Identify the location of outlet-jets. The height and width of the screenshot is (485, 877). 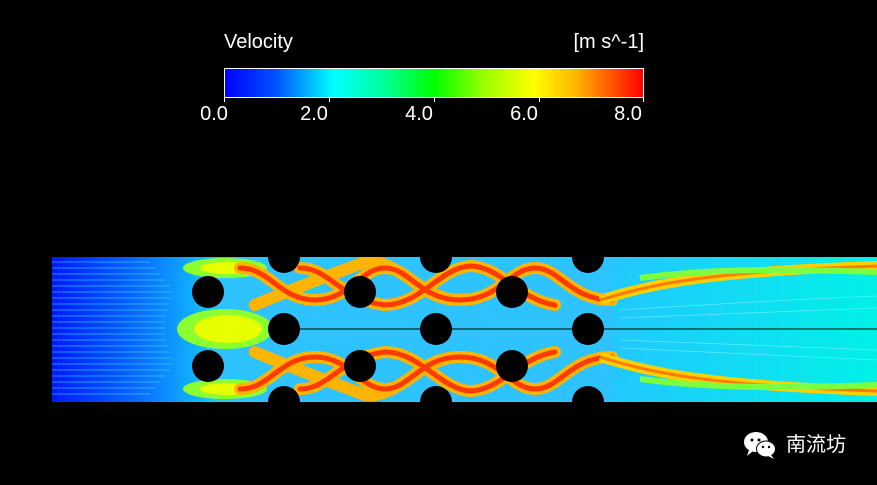
(737, 328).